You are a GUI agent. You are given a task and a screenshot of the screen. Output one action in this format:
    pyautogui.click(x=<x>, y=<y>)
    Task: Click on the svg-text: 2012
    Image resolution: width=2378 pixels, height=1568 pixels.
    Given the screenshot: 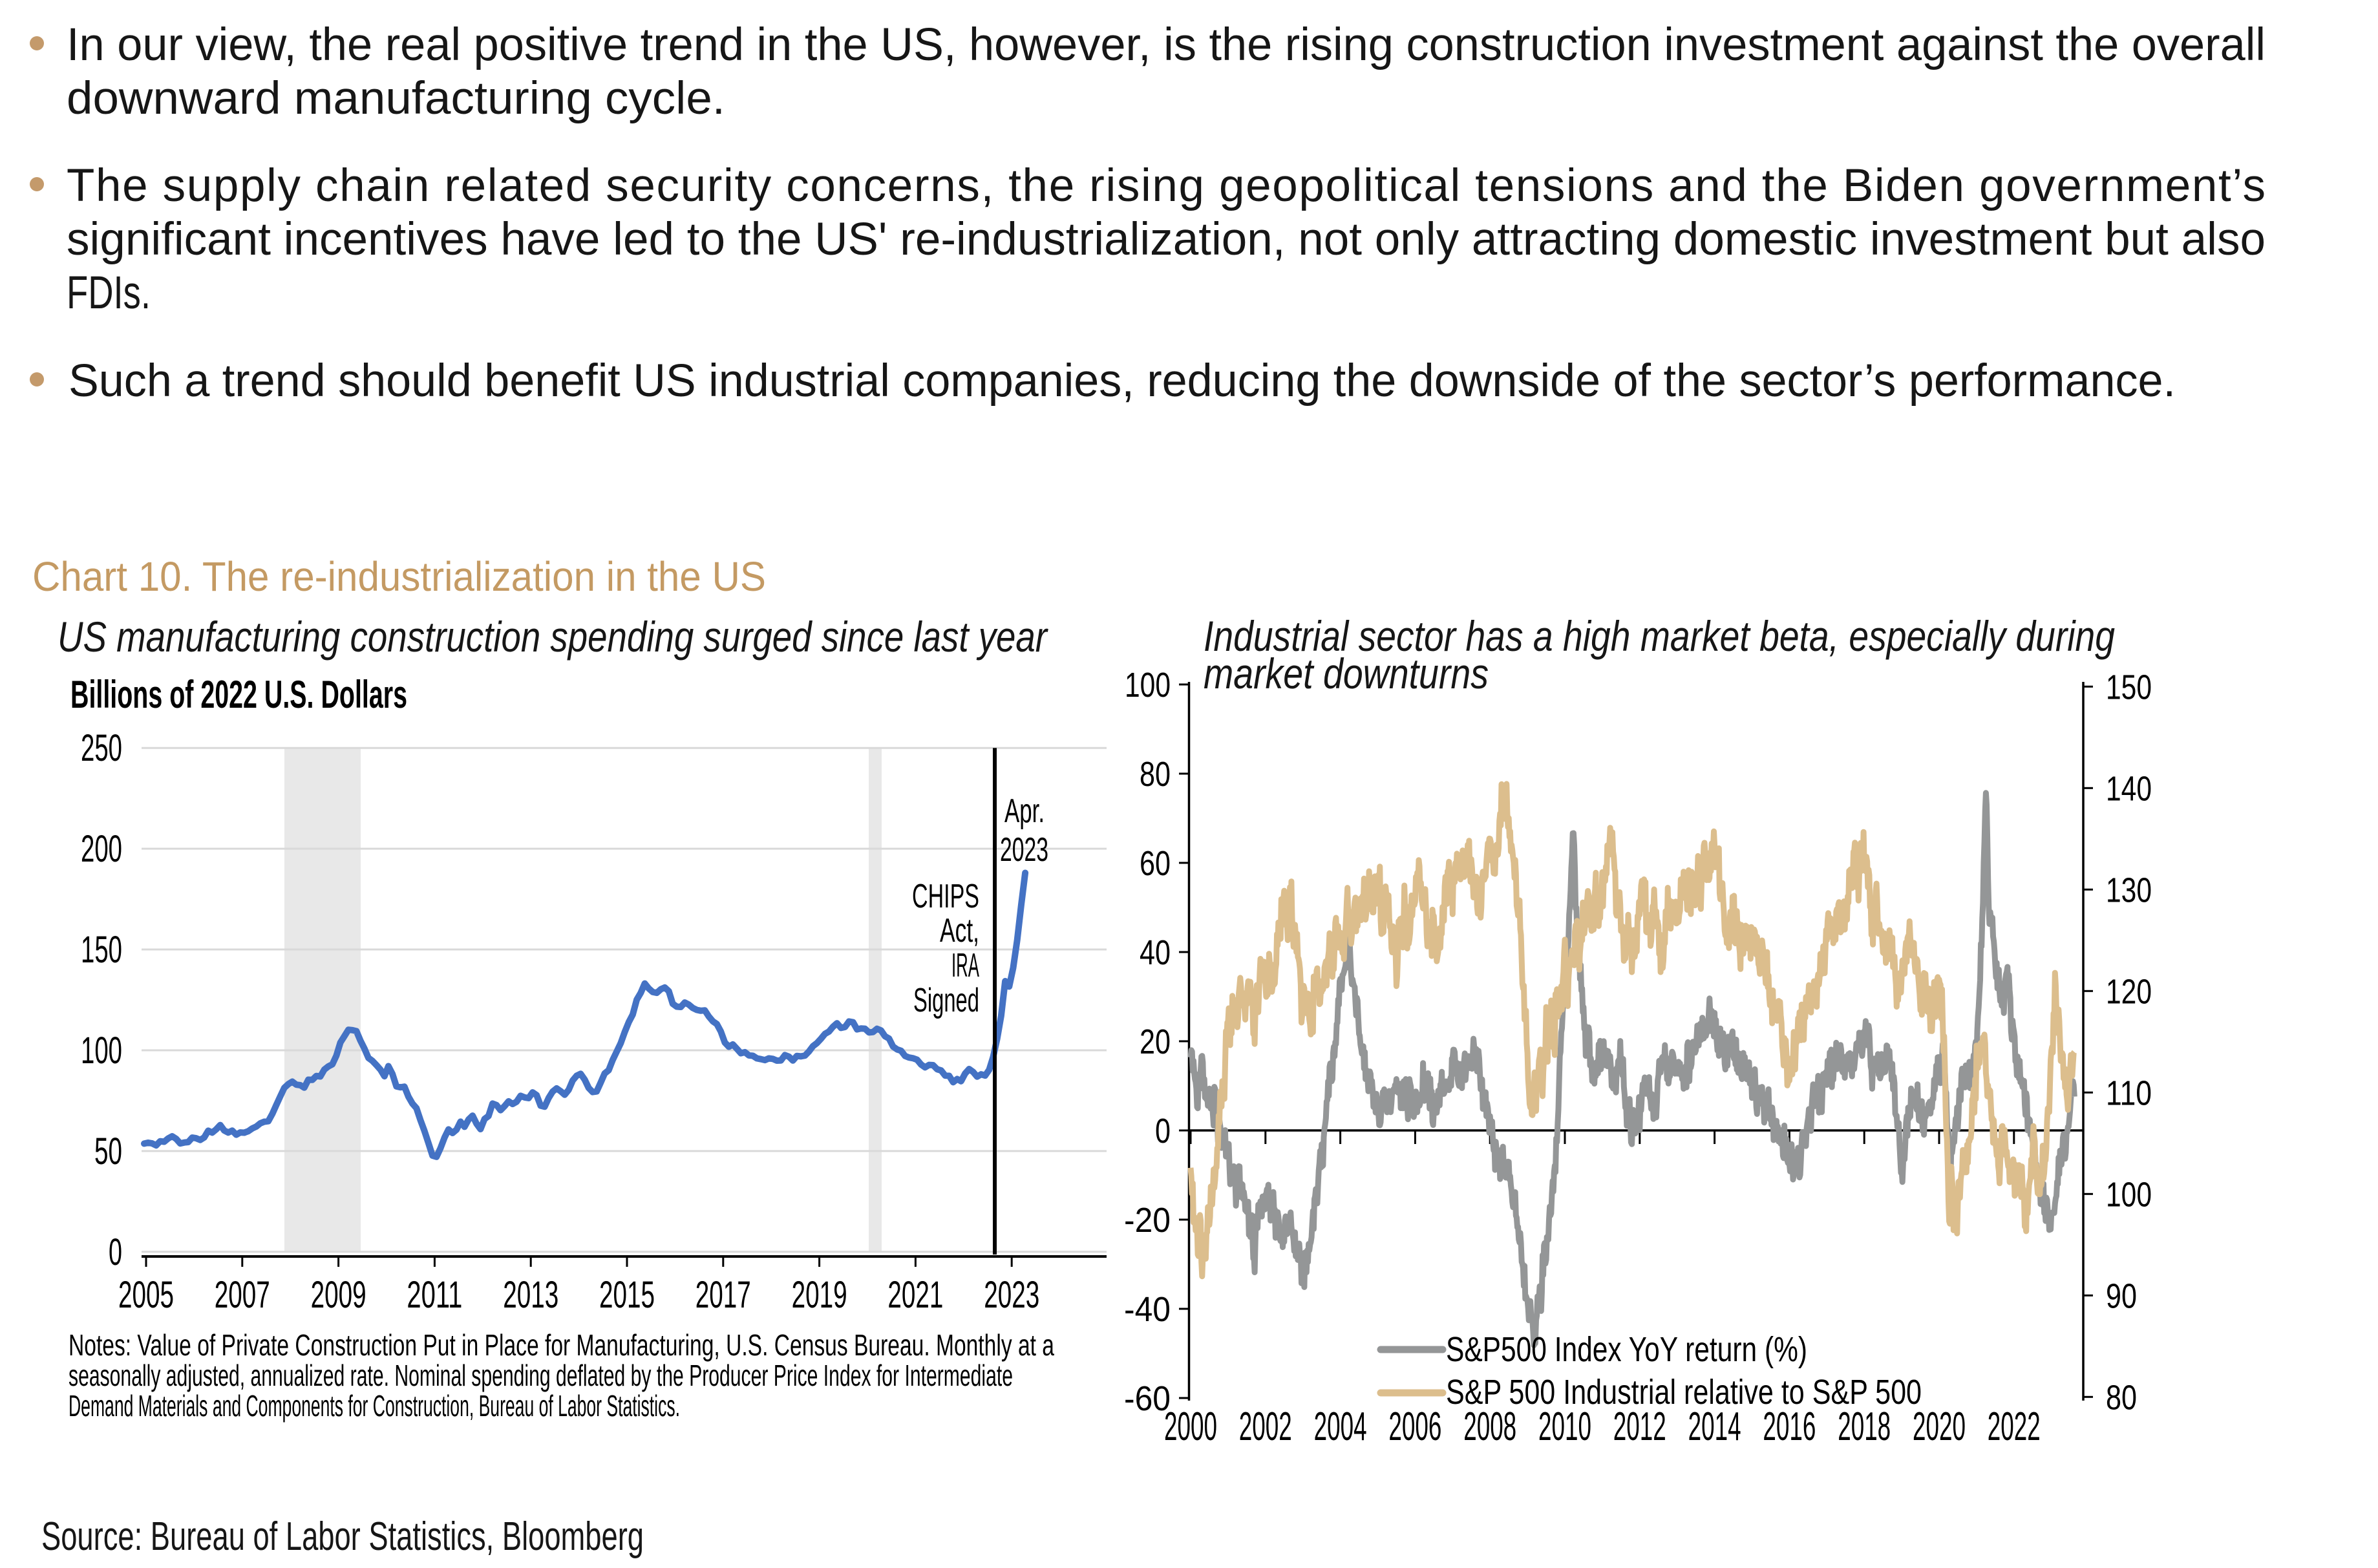 What is the action you would take?
    pyautogui.click(x=1640, y=1426)
    